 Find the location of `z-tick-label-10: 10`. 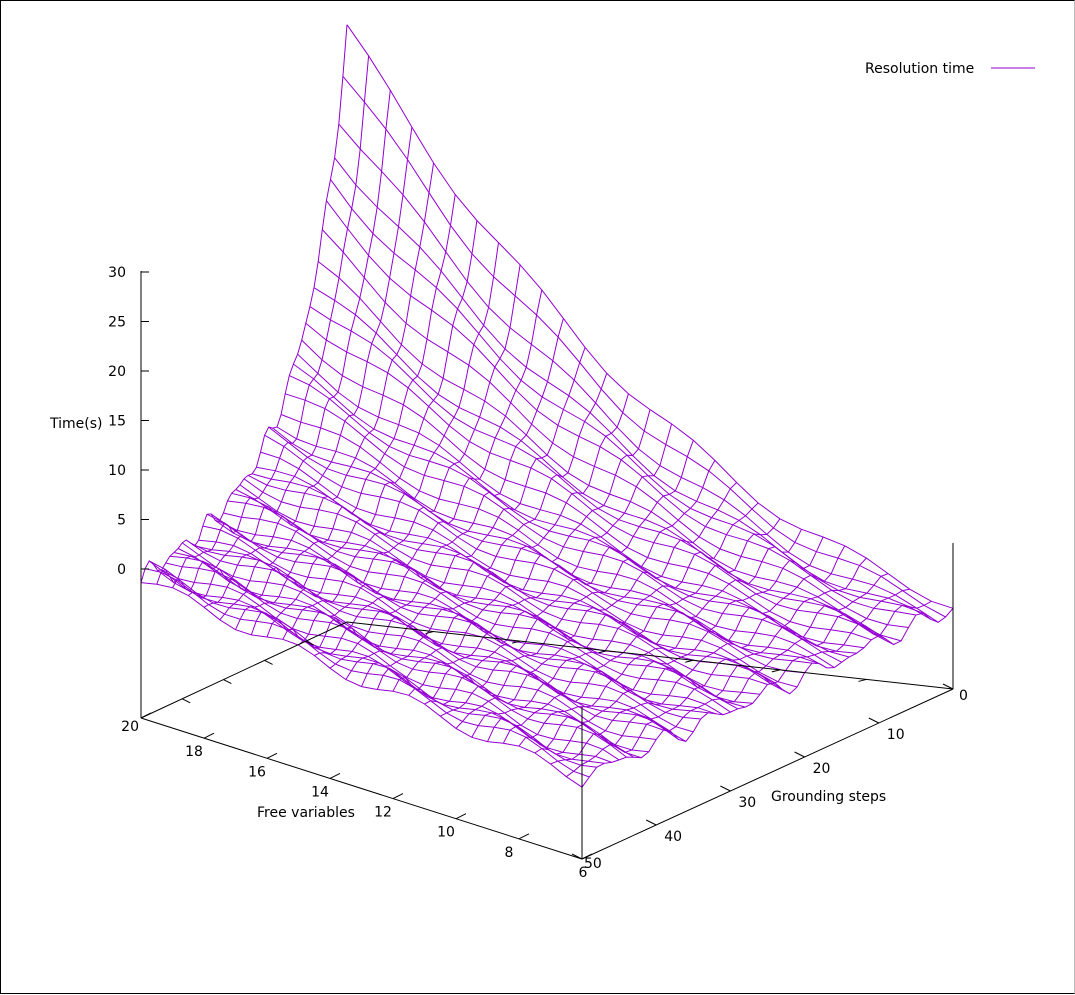

z-tick-label-10: 10 is located at coordinates (117, 471).